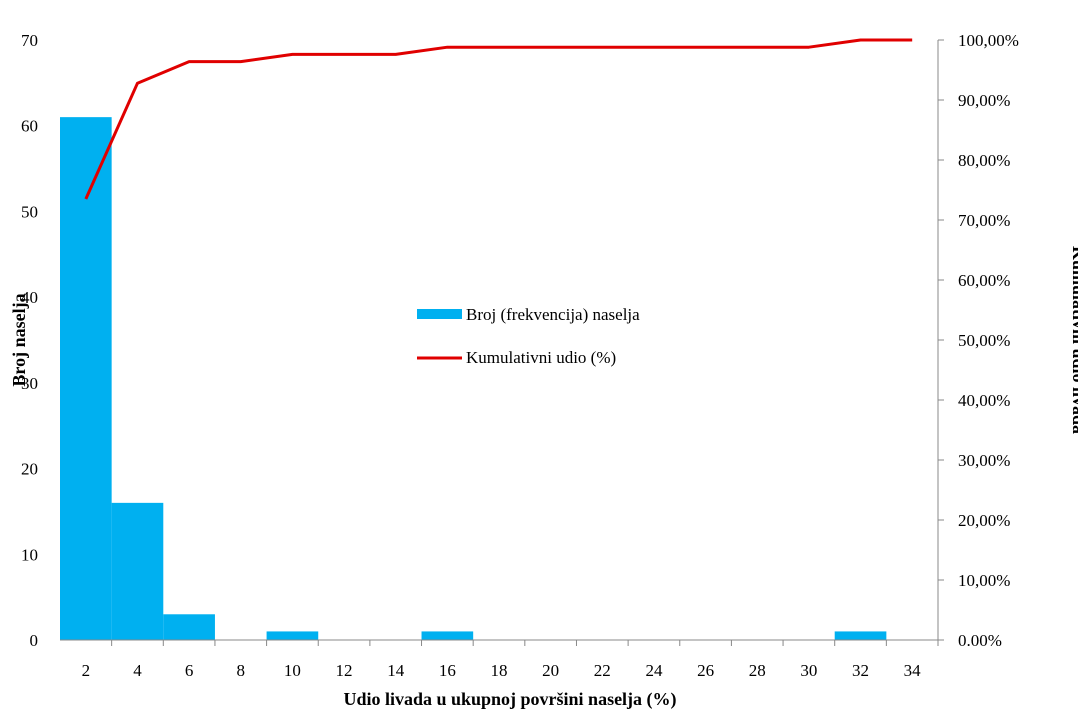 The width and height of the screenshot is (1078, 715). Describe the element at coordinates (984, 280) in the screenshot. I see `y2-tick-label: 60,00%` at that location.